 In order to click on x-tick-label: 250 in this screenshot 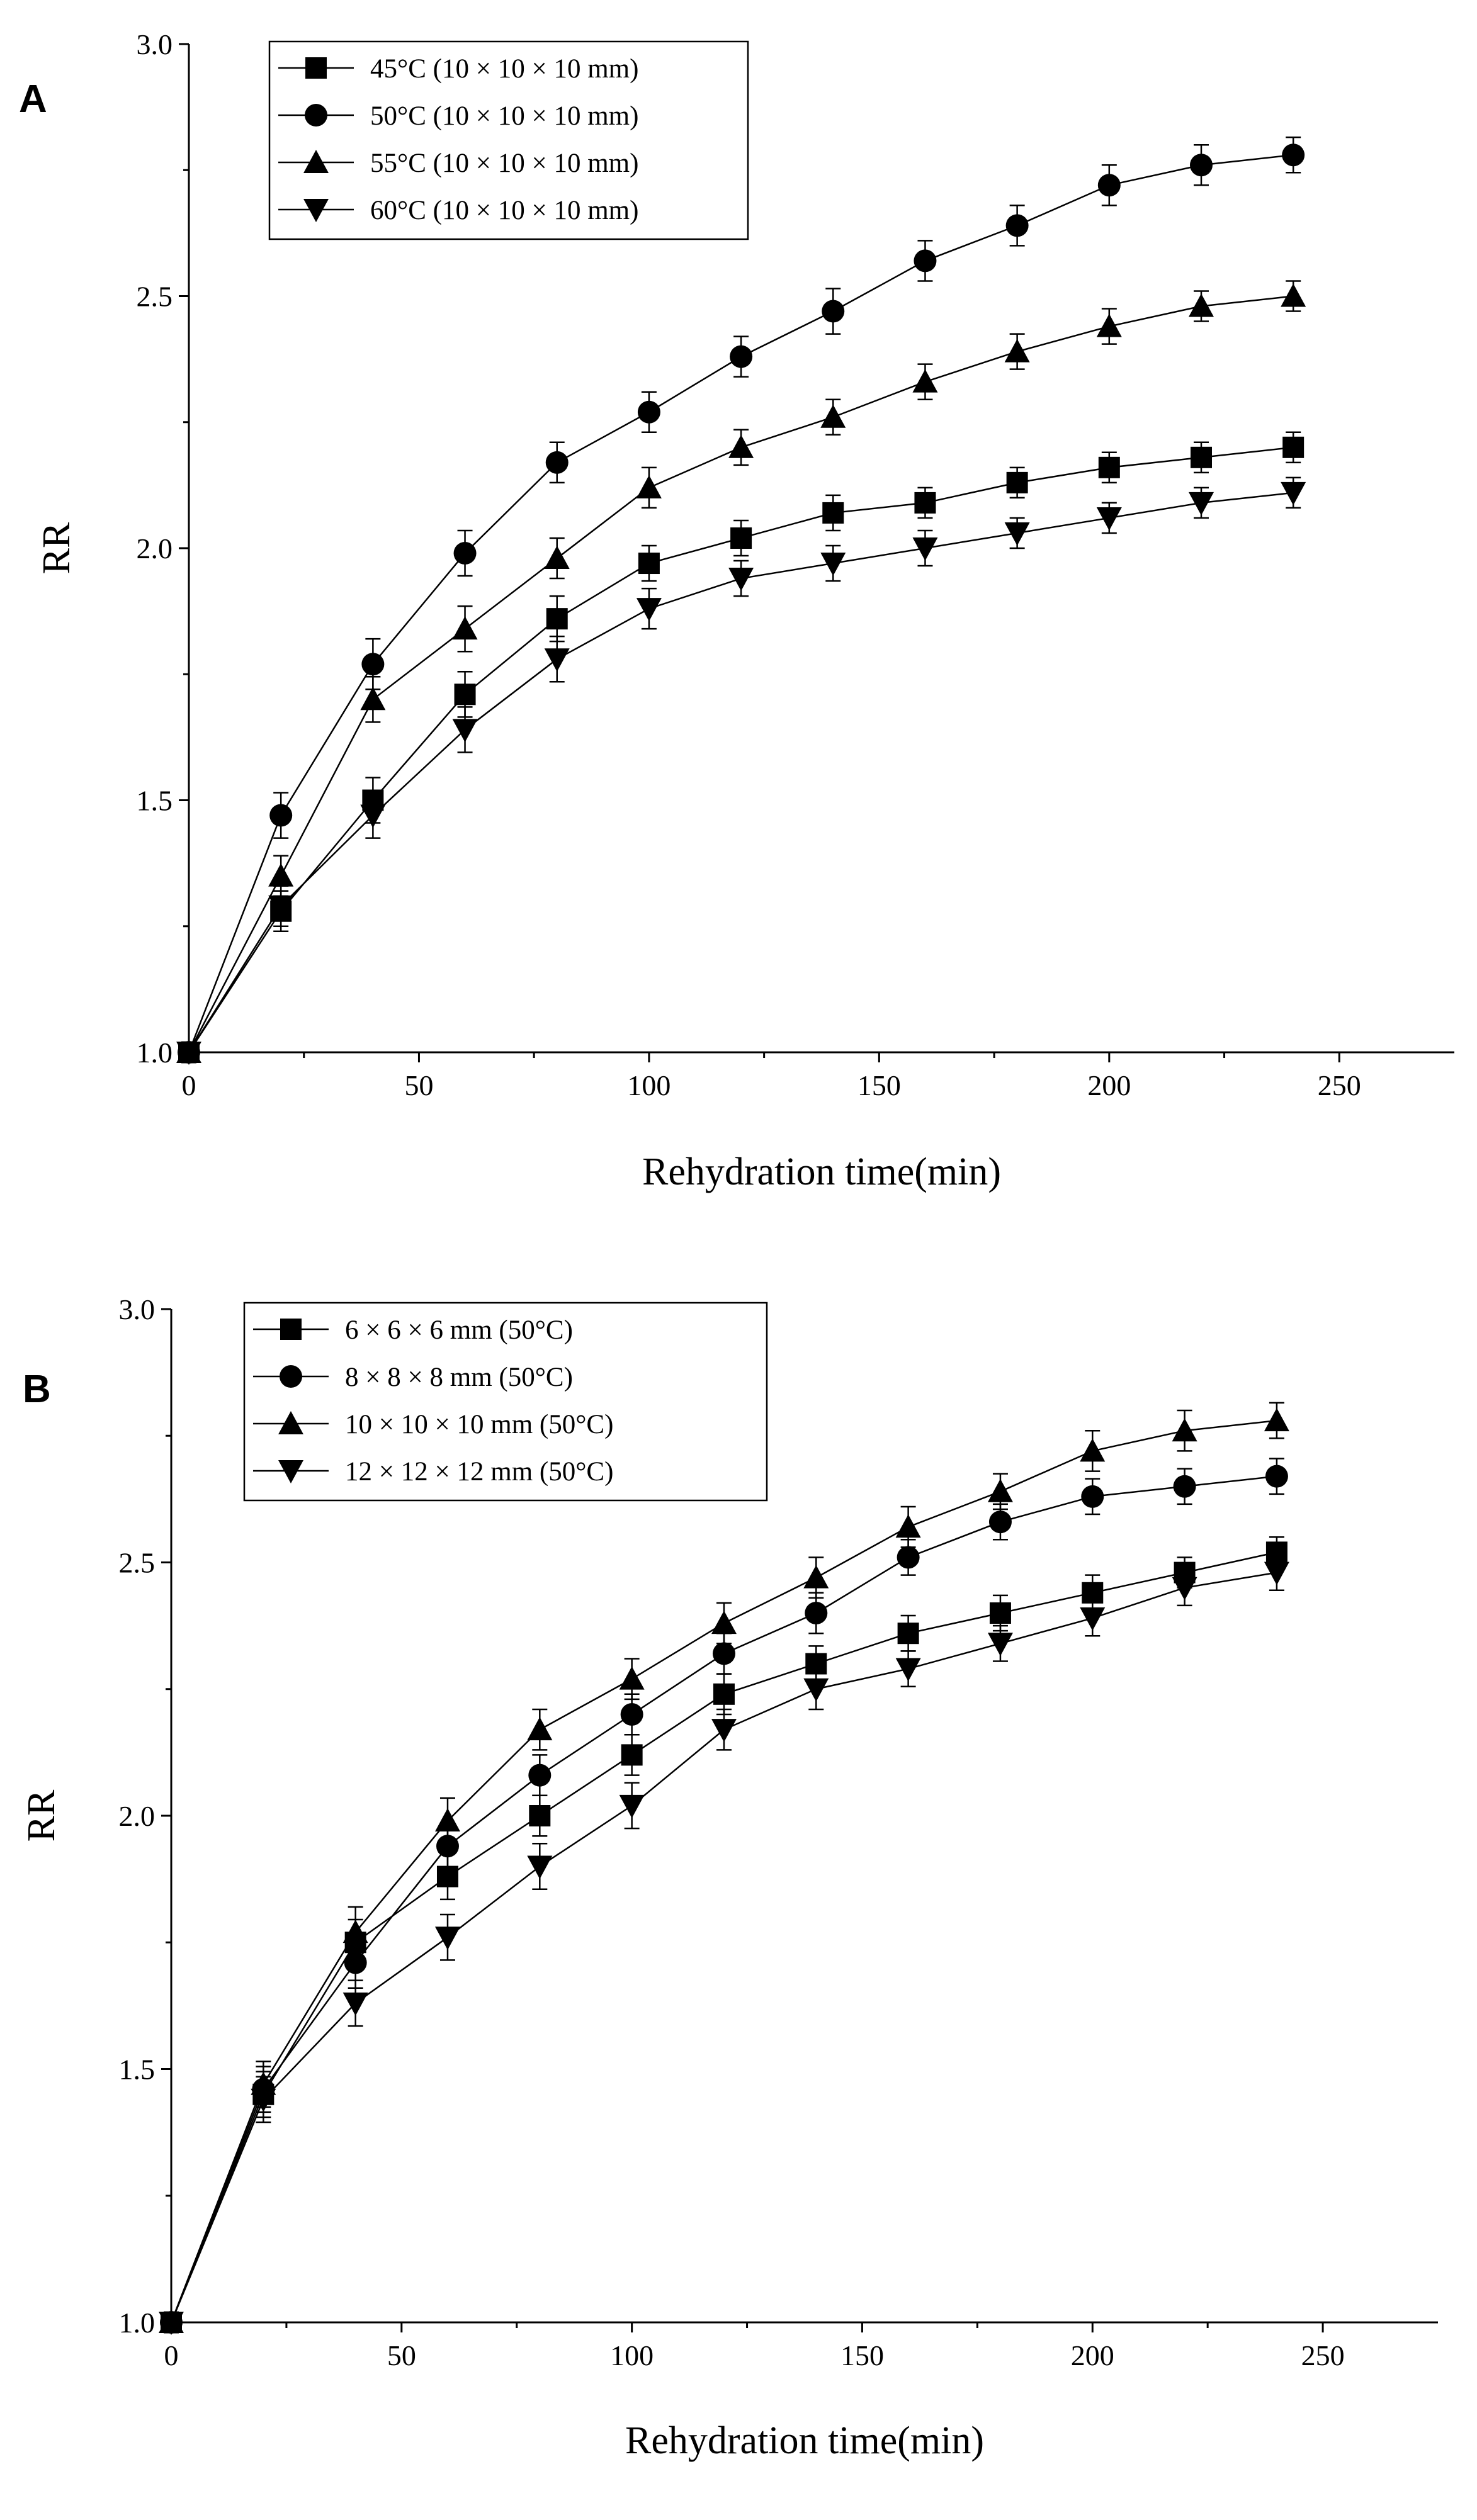, I will do `click(1340, 1085)`.